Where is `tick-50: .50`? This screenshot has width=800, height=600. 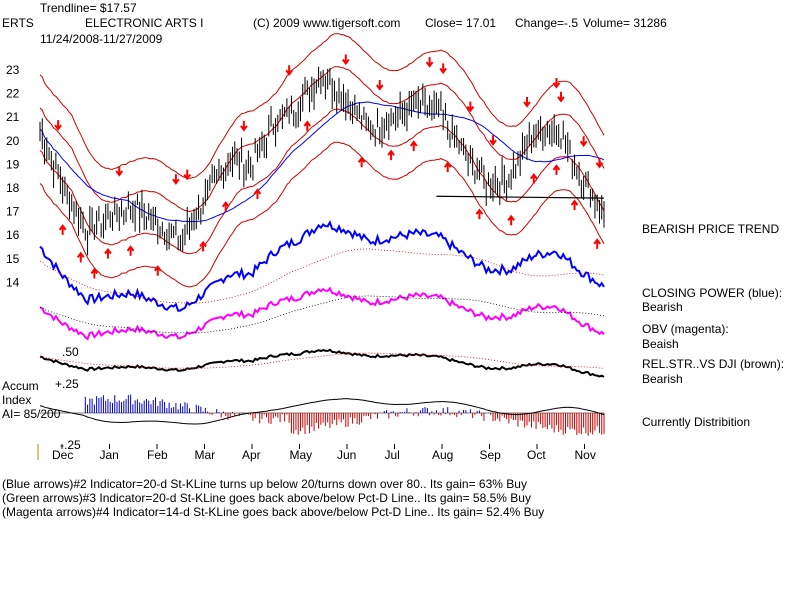 tick-50: .50 is located at coordinates (70, 352).